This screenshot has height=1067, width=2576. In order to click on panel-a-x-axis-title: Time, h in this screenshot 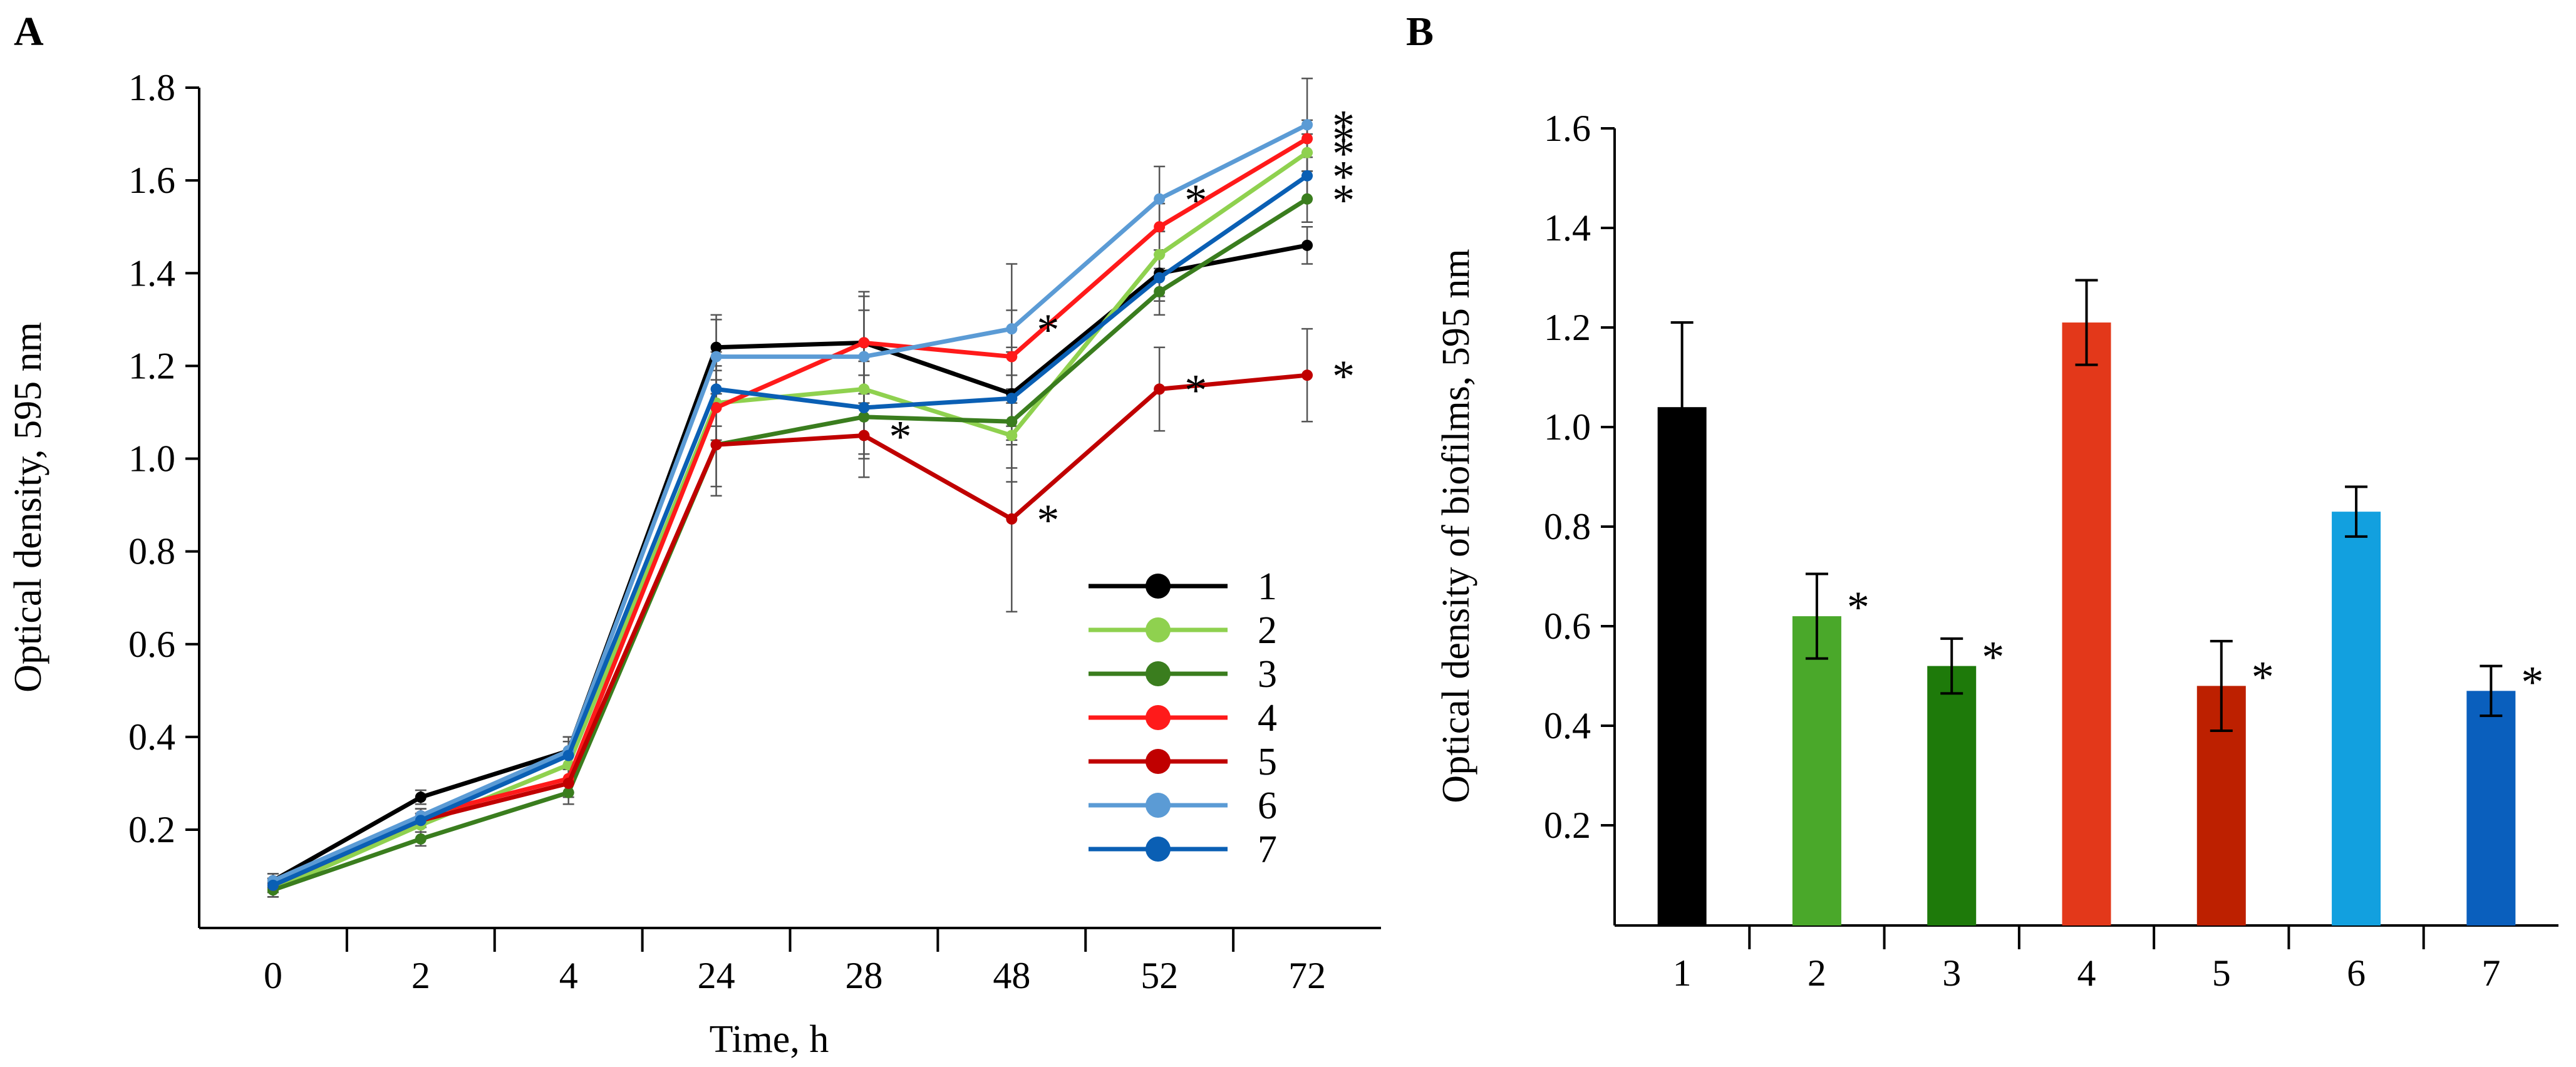, I will do `click(769, 1039)`.